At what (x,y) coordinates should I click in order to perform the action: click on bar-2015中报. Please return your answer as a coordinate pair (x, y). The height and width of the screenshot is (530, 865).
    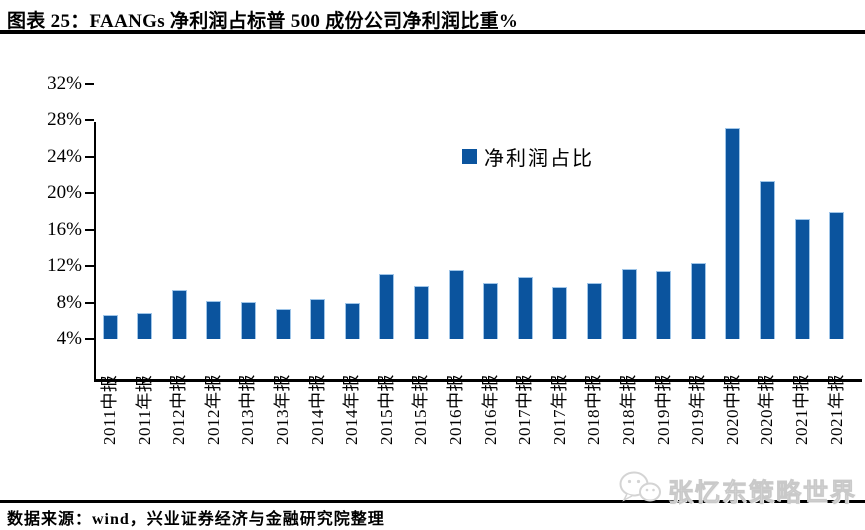
    Looking at the image, I should click on (387, 306).